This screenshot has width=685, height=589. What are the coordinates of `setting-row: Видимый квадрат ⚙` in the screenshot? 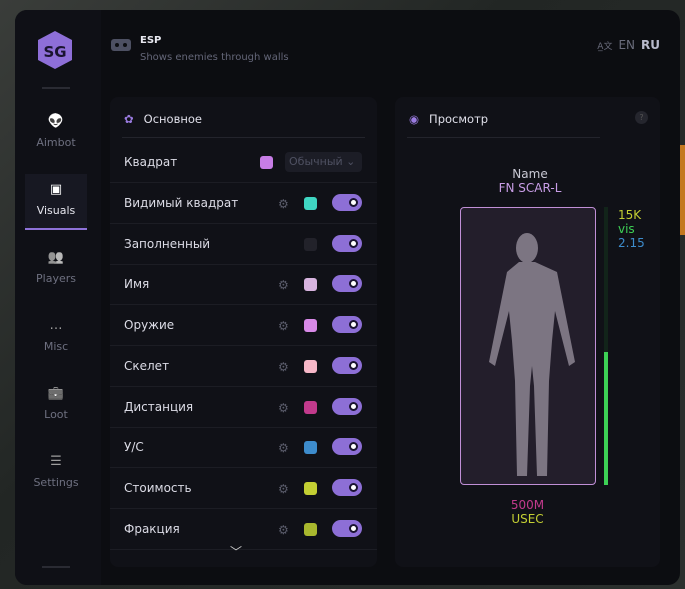 It's located at (243, 203).